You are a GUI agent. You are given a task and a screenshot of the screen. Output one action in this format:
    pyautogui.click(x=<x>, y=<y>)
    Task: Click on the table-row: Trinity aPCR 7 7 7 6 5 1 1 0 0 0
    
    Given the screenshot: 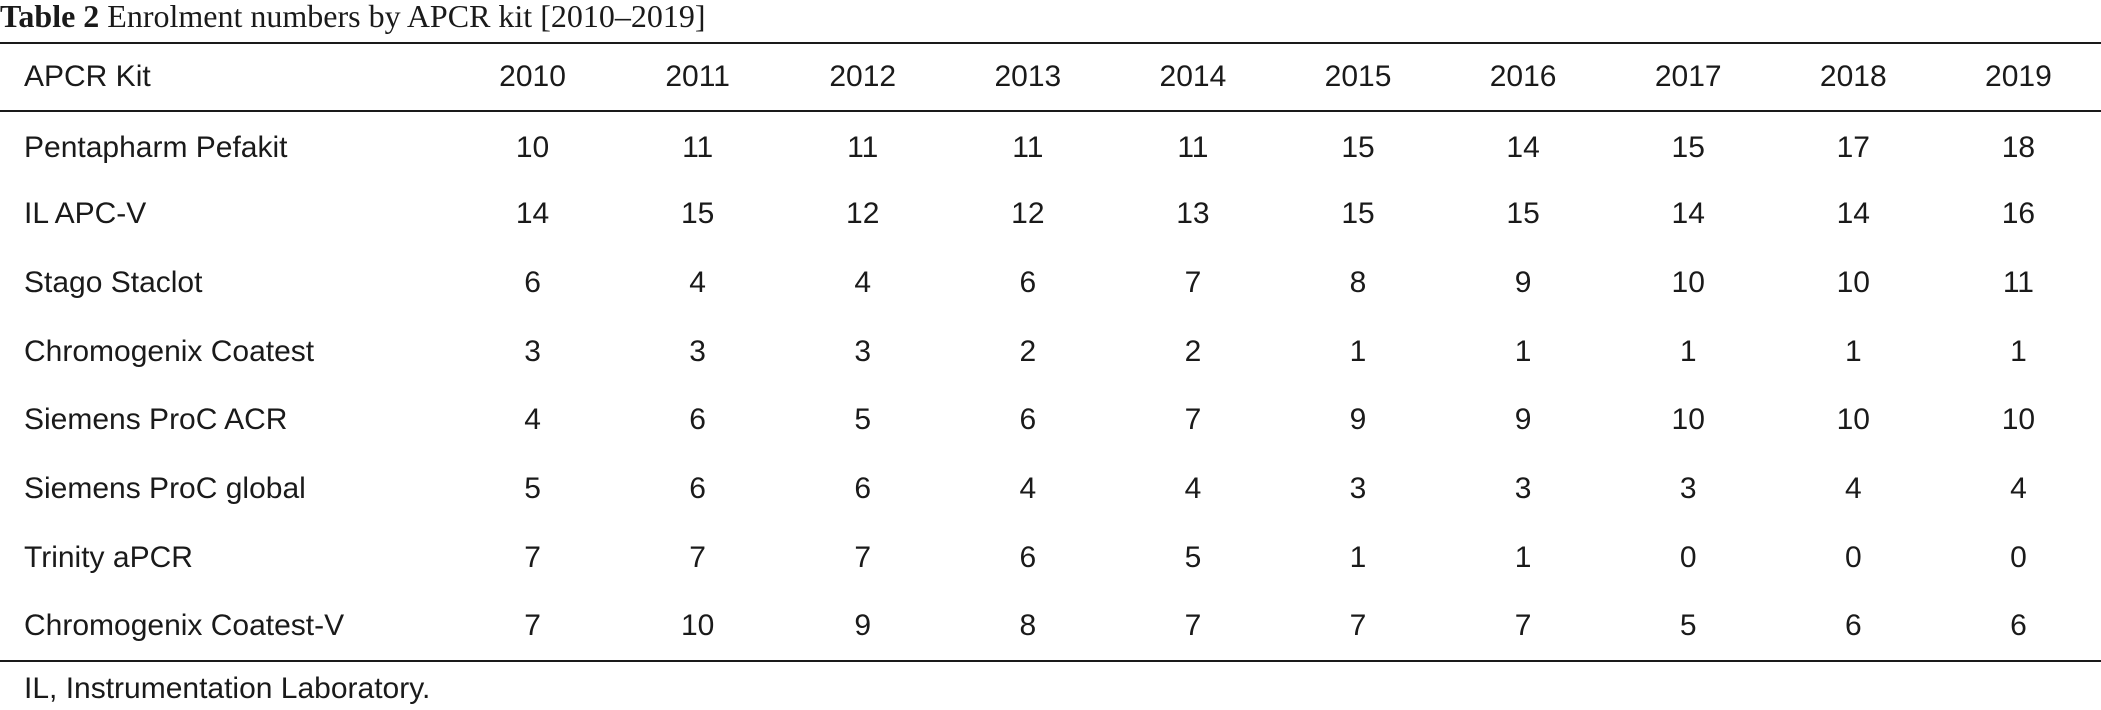 What is the action you would take?
    pyautogui.click(x=1050, y=558)
    